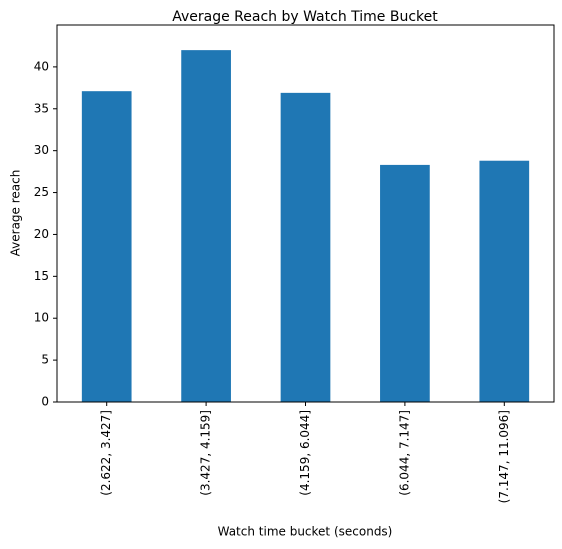  Describe the element at coordinates (504, 456) in the screenshot. I see `x-tick-label: (7.147, 11.096]` at that location.